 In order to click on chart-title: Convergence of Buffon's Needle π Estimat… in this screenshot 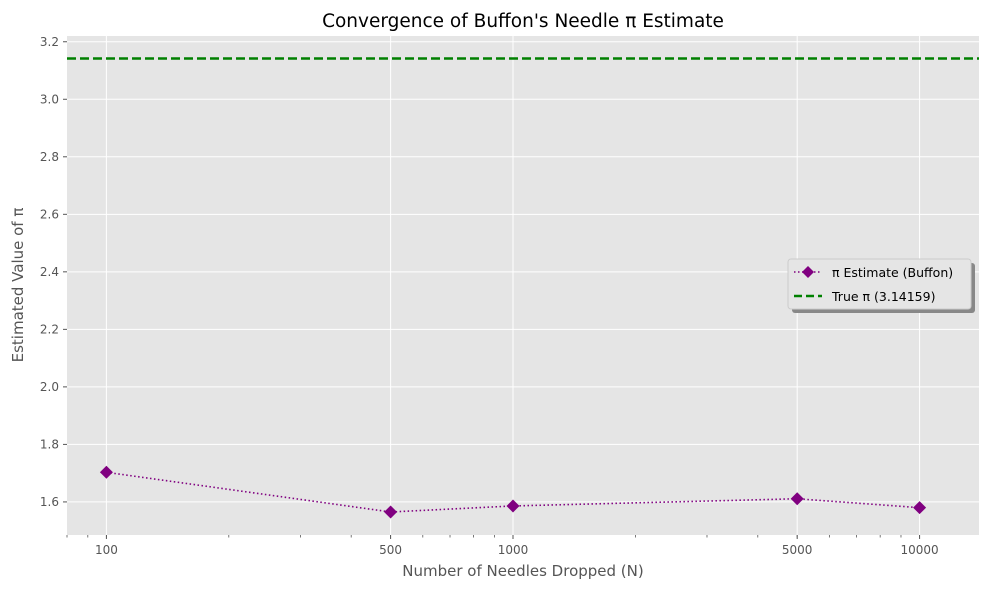, I will do `click(523, 21)`.